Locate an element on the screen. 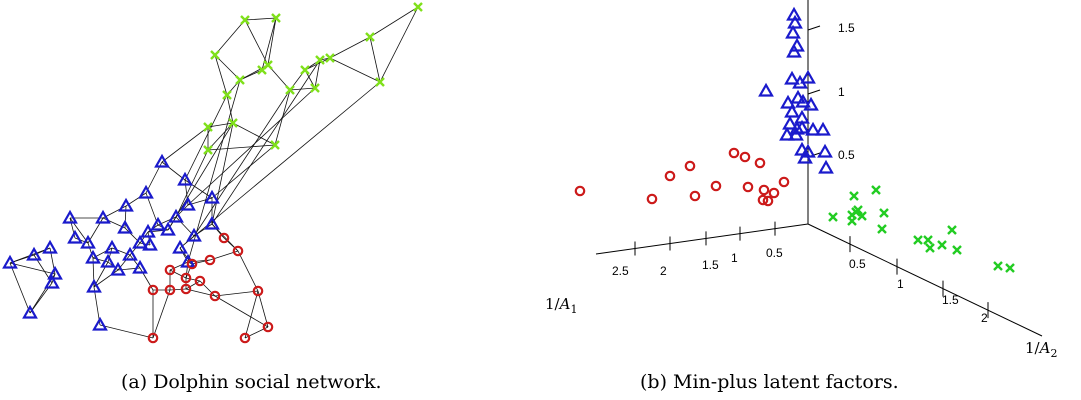 This screenshot has height=400, width=1081. vertical-tick-label: 1.5 is located at coordinates (846, 28).